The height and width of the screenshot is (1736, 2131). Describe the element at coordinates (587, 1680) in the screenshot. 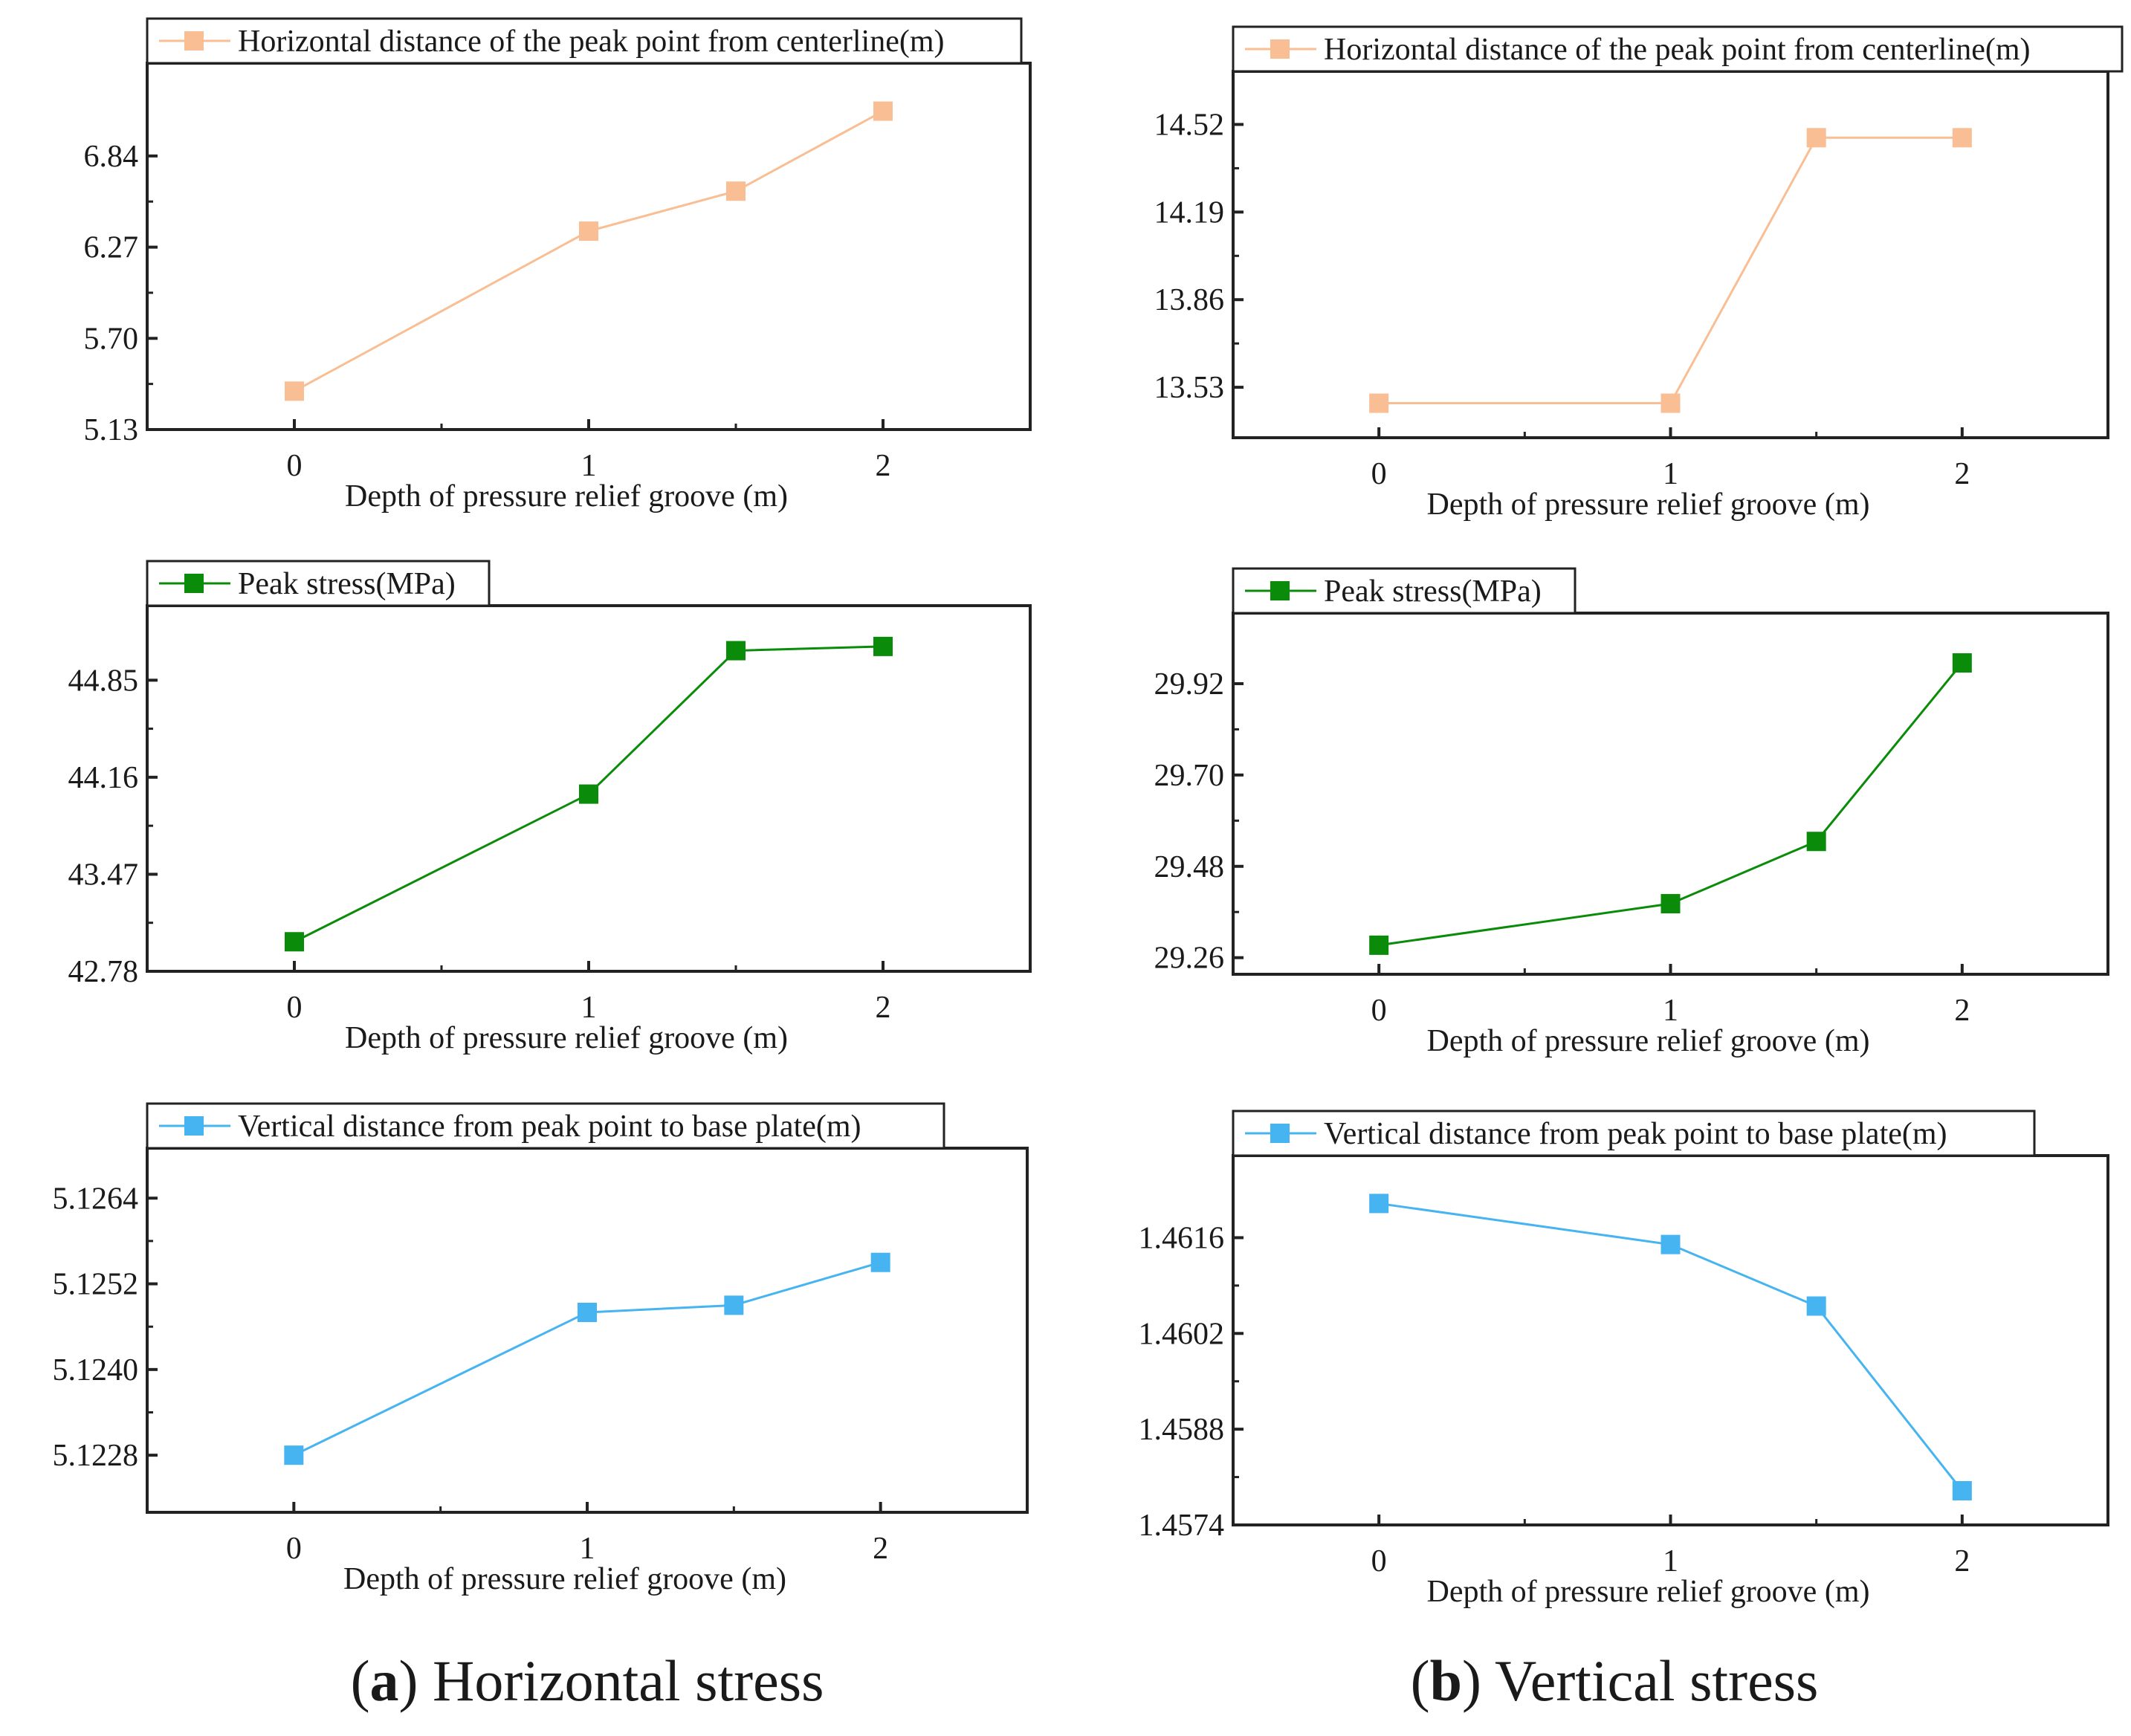

I see `caption-a: (a) Horizontal stress` at that location.